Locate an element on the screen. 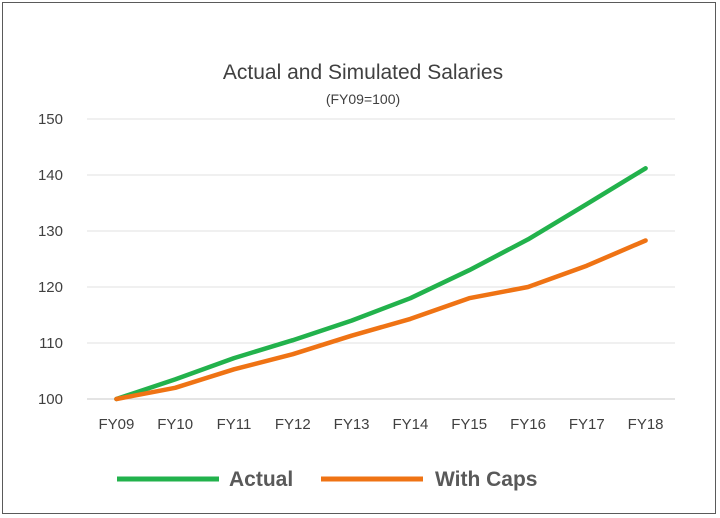  x-axis-ticks: FY09 FY10 FY11 FY12 FY13 FY14 FY15 FY16 FY17 FY18 is located at coordinates (380, 424).